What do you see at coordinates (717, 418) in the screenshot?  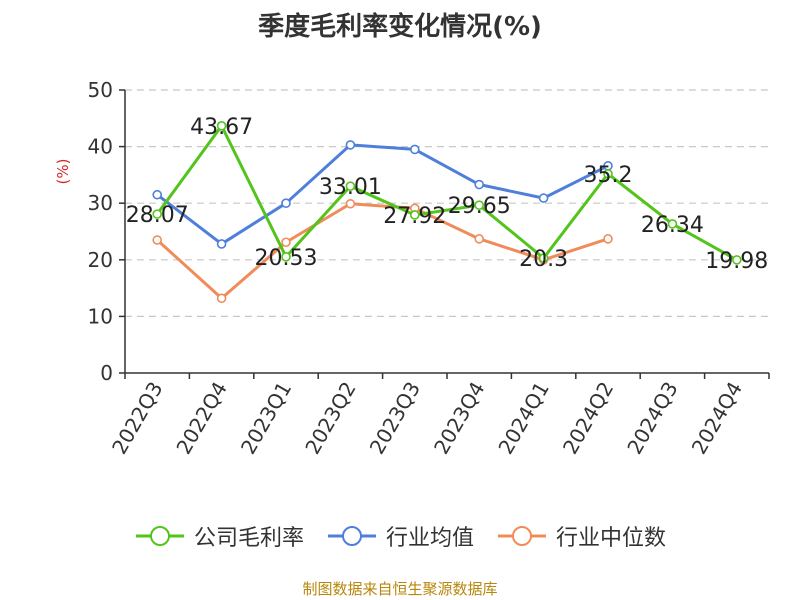 I see `x-tick-label: 2024Q4` at bounding box center [717, 418].